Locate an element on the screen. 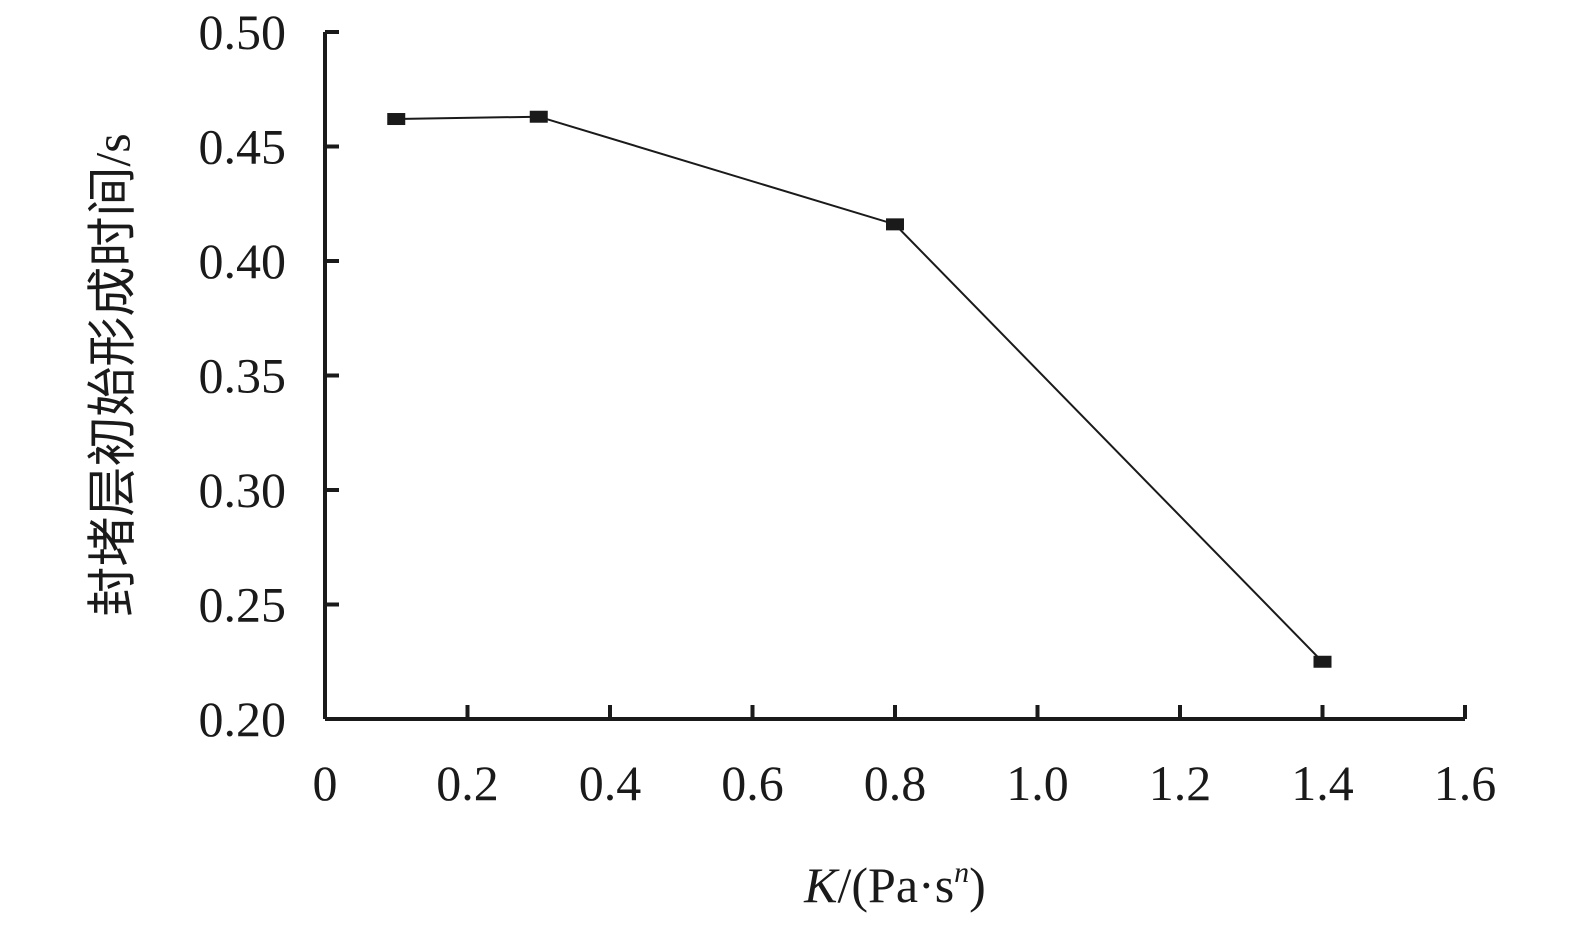 Image resolution: width=1575 pixels, height=925 pixels. x-tick-label: 1.4 is located at coordinates (1322, 783).